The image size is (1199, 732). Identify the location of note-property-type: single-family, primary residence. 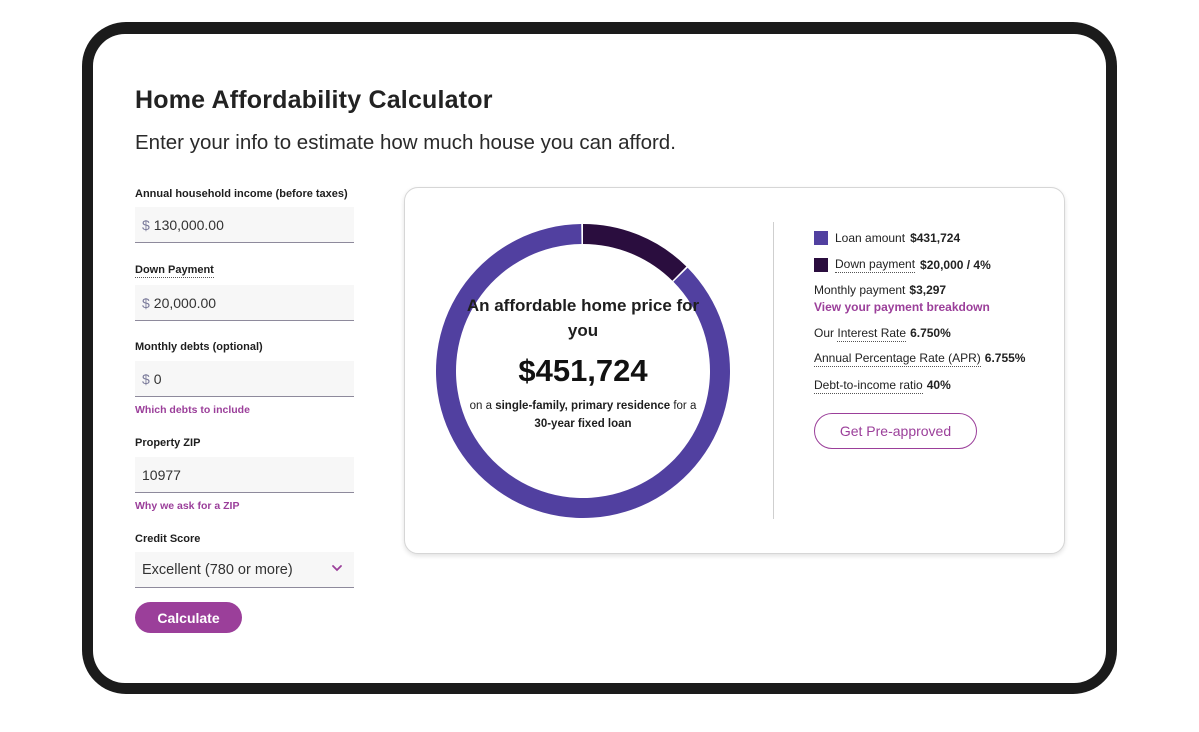
(583, 406).